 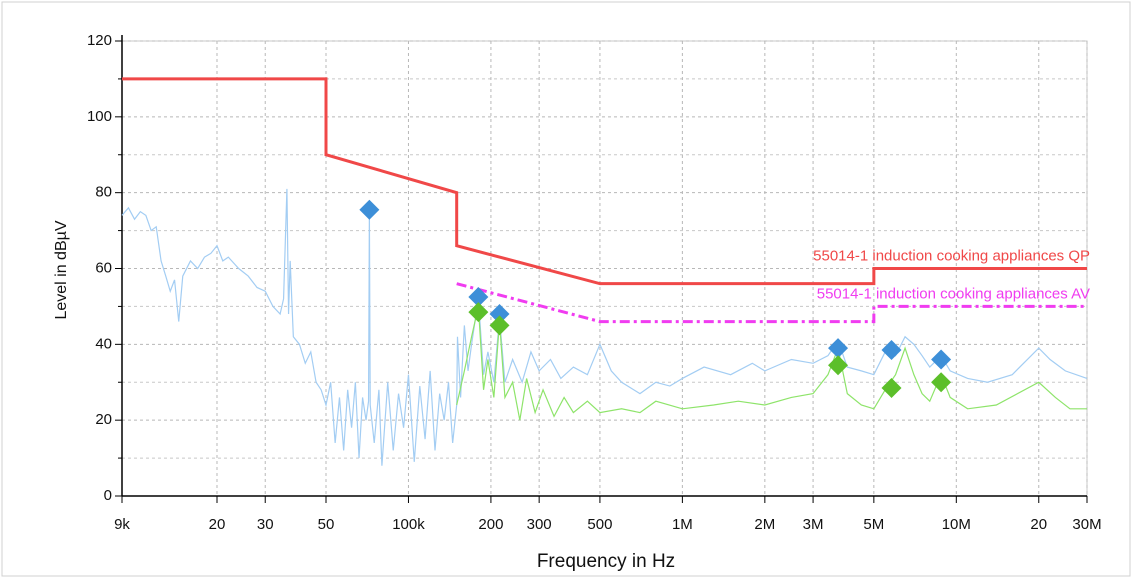 What do you see at coordinates (99, 116) in the screenshot?
I see `y-tick-label: 100` at bounding box center [99, 116].